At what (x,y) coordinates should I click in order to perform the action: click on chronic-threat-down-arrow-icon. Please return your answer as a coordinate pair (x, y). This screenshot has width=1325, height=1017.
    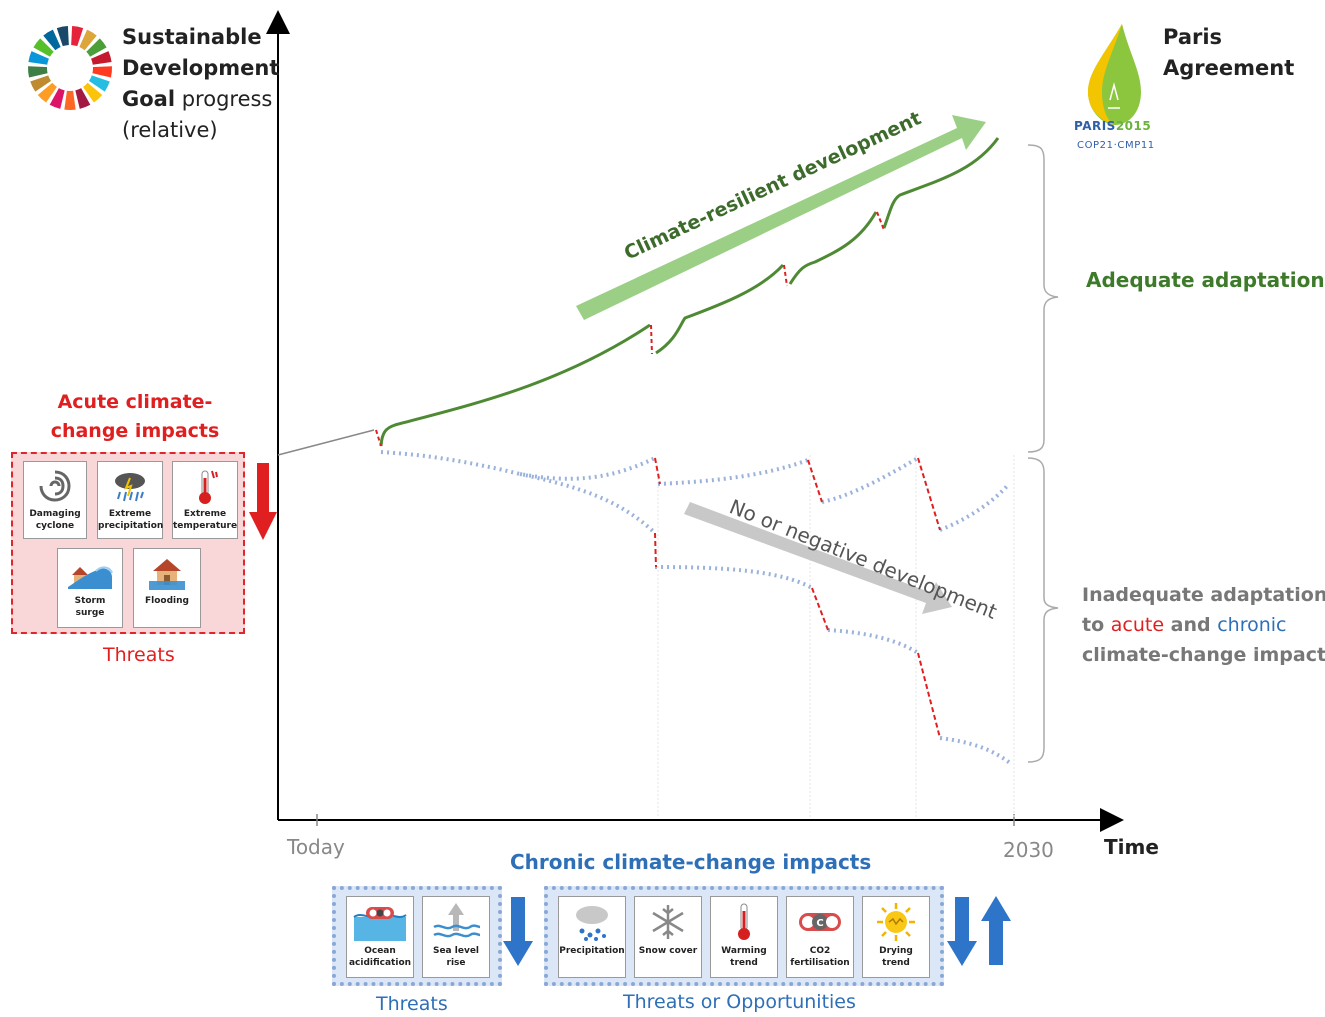
    Looking at the image, I should click on (518, 931).